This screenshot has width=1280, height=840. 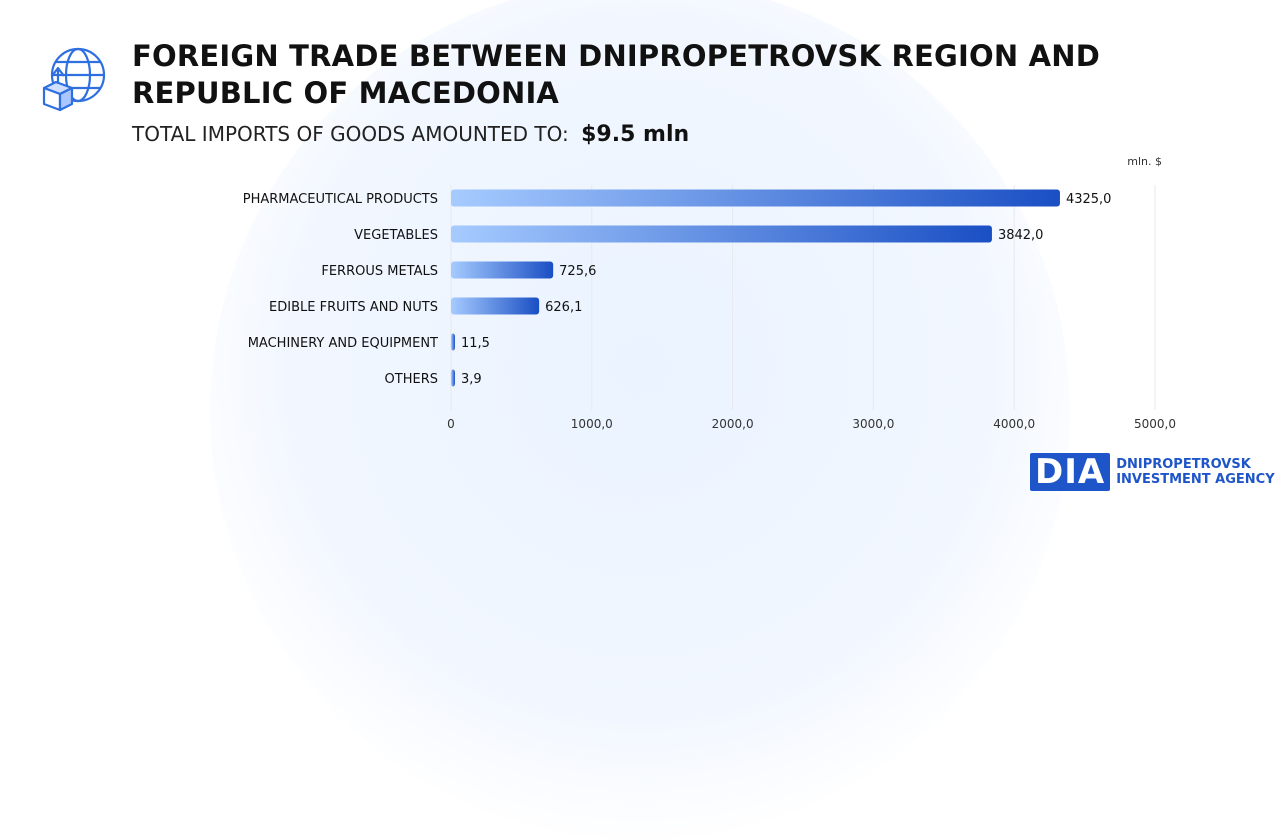 I want to click on subtitle-label: TOTAL IMPORTS OF GOODS AMOUNTED TO:, so click(x=350, y=134).